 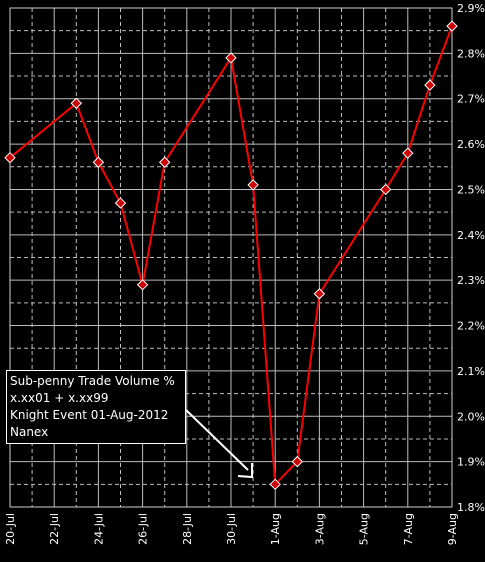 What do you see at coordinates (245, 471) in the screenshot?
I see `annotation-arrowhead` at bounding box center [245, 471].